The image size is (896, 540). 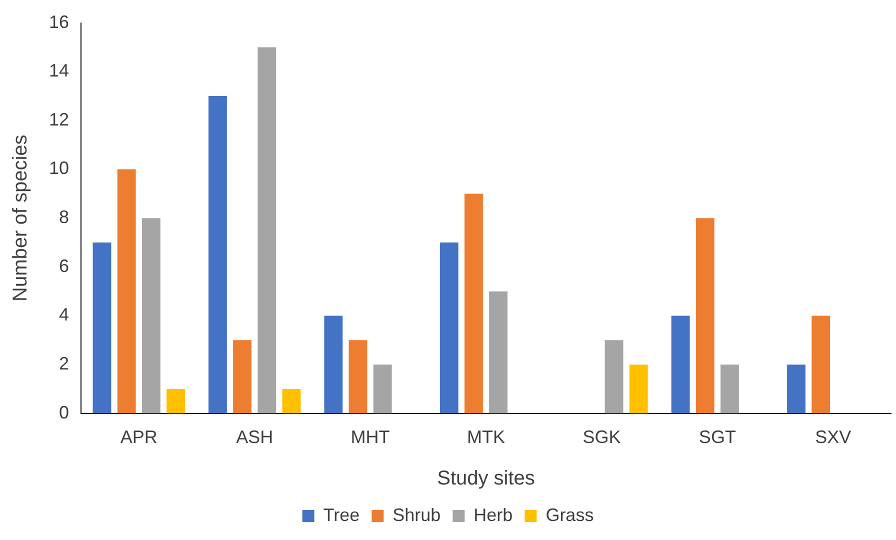 I want to click on legend-label: Herb, so click(x=493, y=514).